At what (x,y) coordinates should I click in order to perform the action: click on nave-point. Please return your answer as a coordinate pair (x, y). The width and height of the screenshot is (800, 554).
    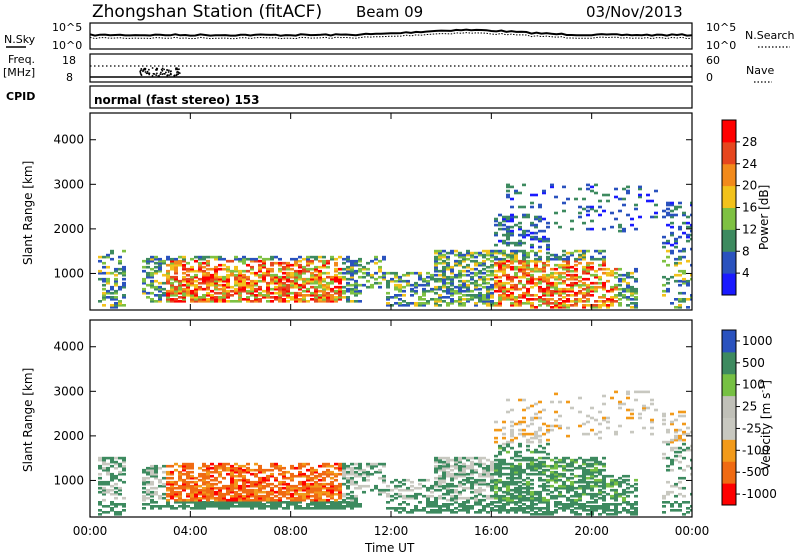
    Looking at the image, I should click on (168, 72).